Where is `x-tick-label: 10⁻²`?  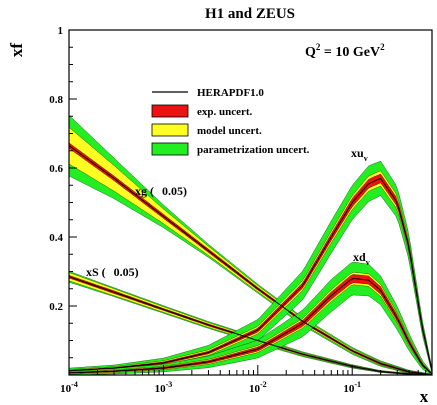 x-tick-label: 10⁻² is located at coordinates (258, 387).